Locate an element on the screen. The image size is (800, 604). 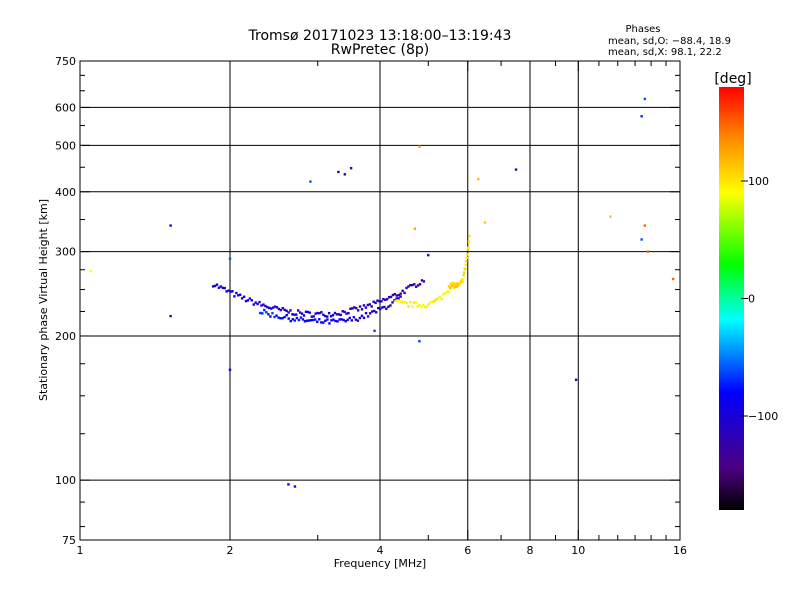
colorbar-tick-label: 0 is located at coordinates (751, 299).